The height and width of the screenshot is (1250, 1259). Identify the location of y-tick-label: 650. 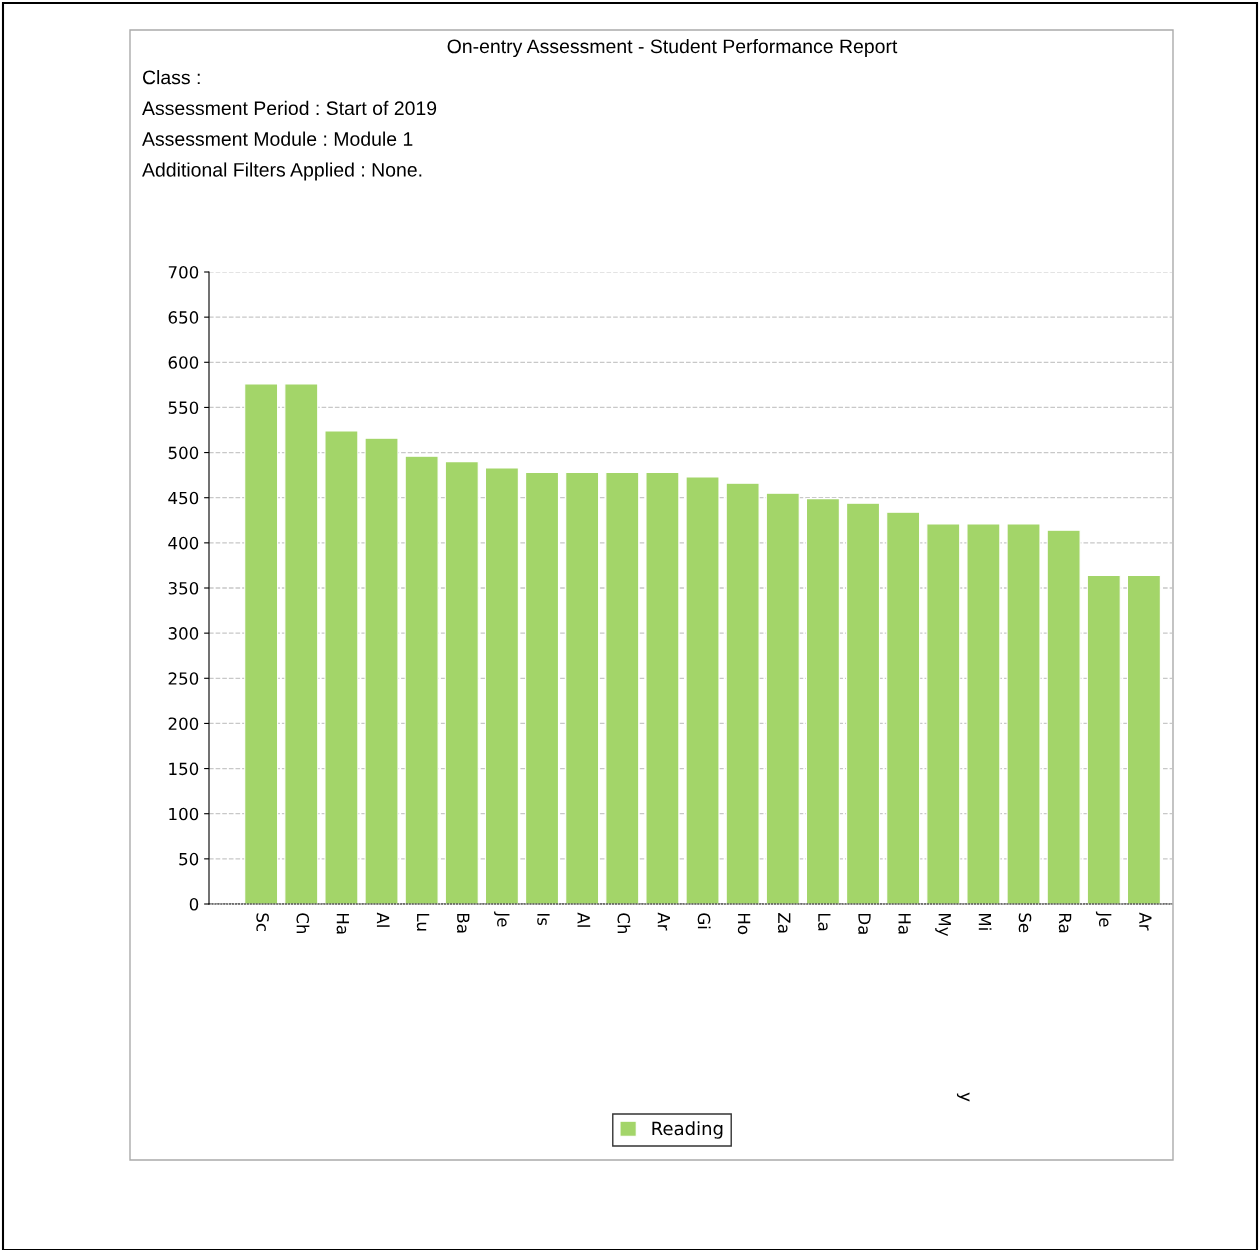
(183, 317).